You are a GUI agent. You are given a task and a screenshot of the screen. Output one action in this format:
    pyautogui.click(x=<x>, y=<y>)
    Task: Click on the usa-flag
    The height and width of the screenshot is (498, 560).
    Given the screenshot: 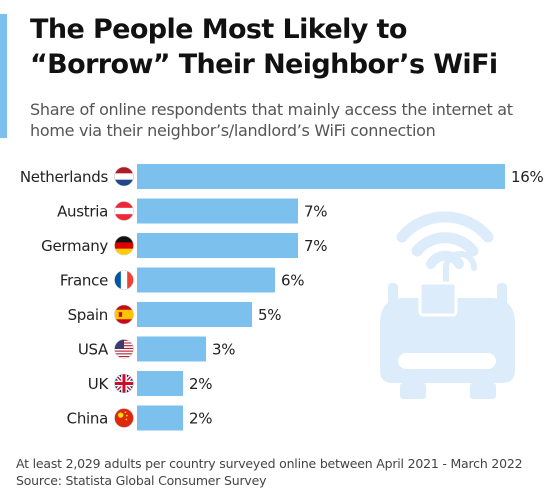 What is the action you would take?
    pyautogui.click(x=124, y=349)
    